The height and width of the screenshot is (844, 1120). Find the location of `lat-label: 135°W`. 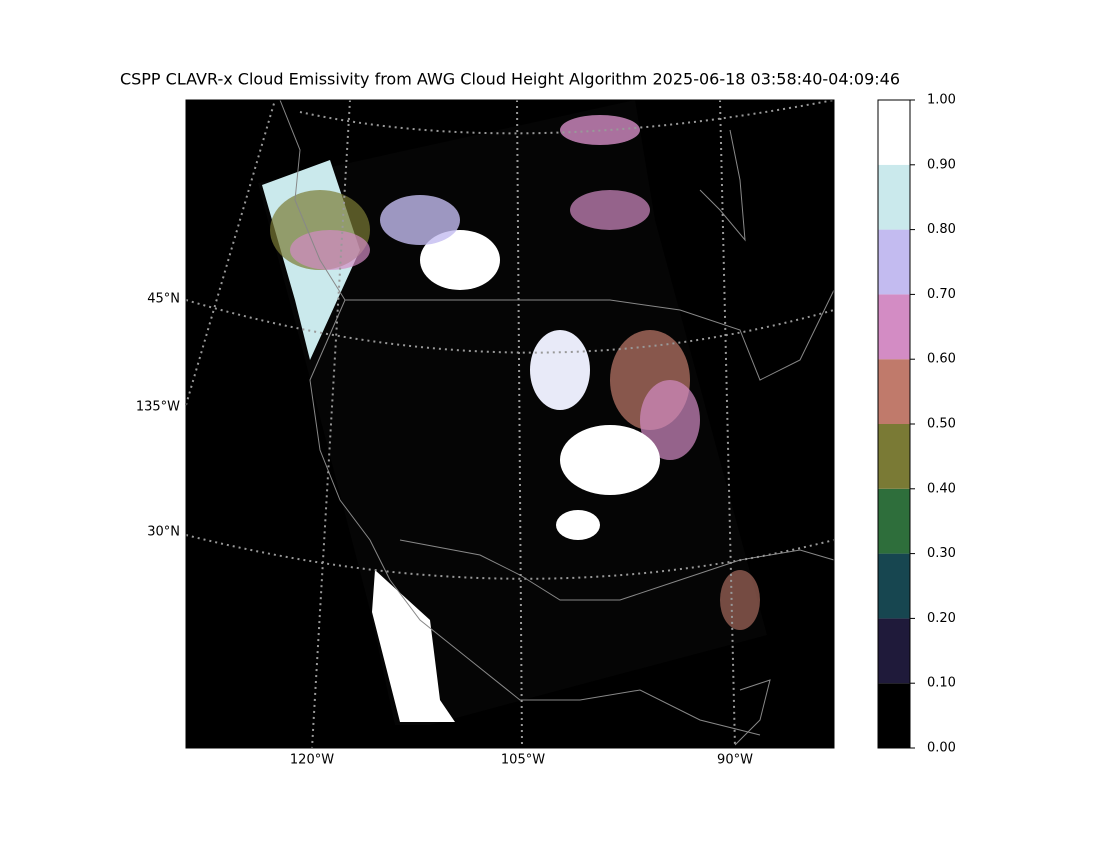

lat-label: 135°W is located at coordinates (158, 407).